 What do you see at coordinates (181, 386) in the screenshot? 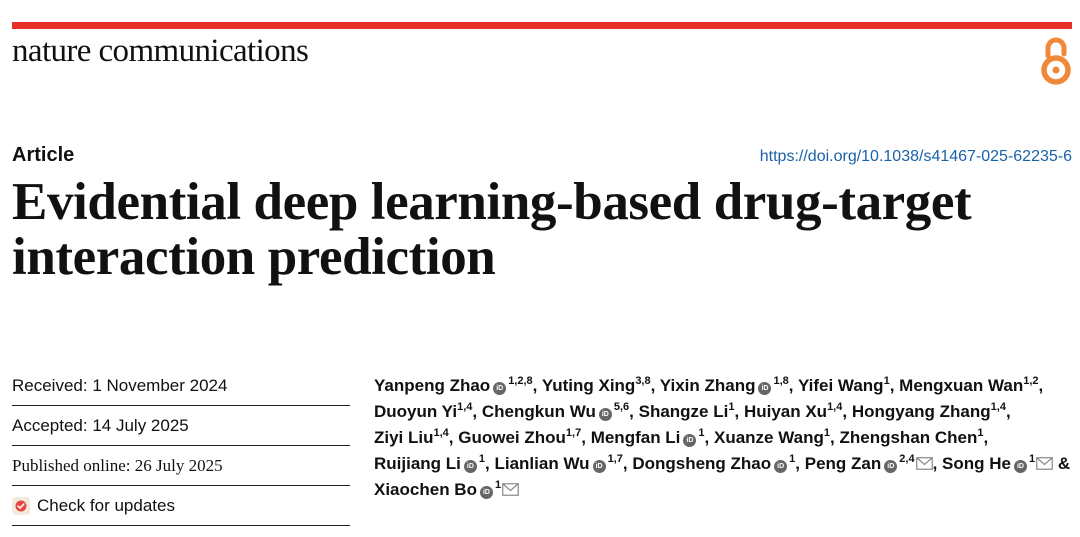
I see `received-date: Received: 1 November 2024` at bounding box center [181, 386].